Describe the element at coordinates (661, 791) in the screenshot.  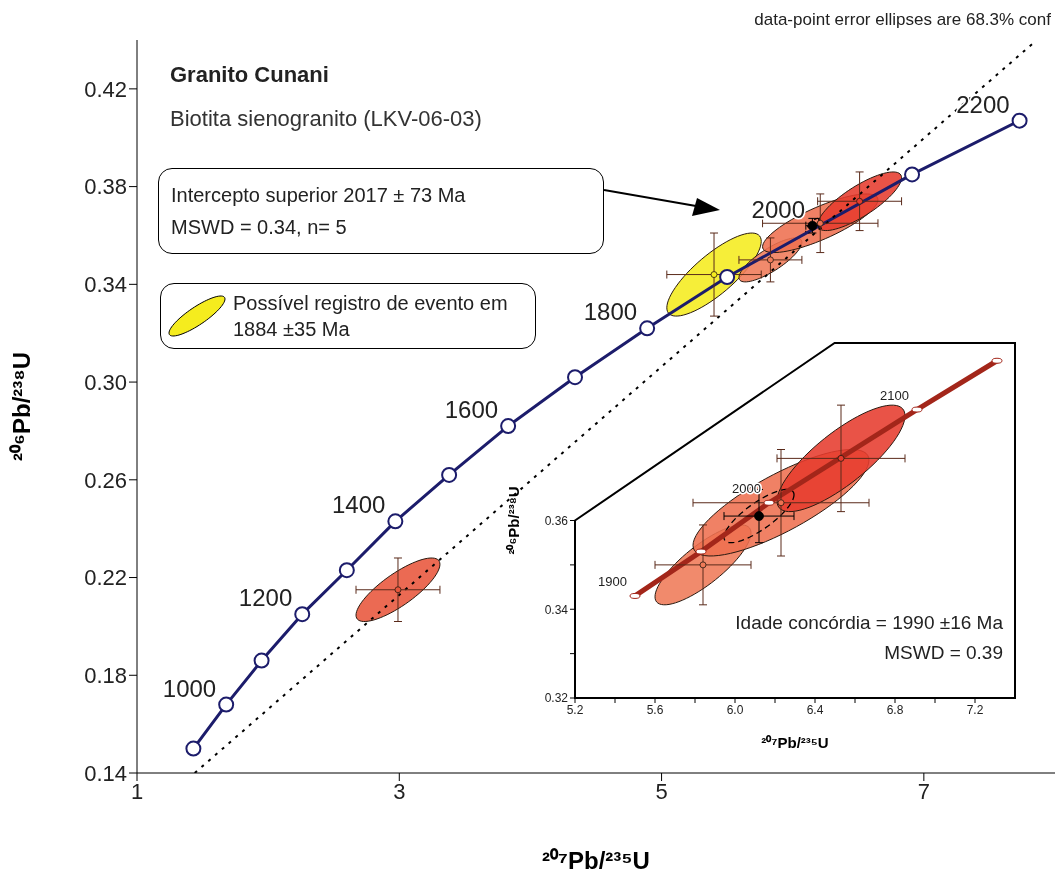
I see `x-tick-label: 5` at that location.